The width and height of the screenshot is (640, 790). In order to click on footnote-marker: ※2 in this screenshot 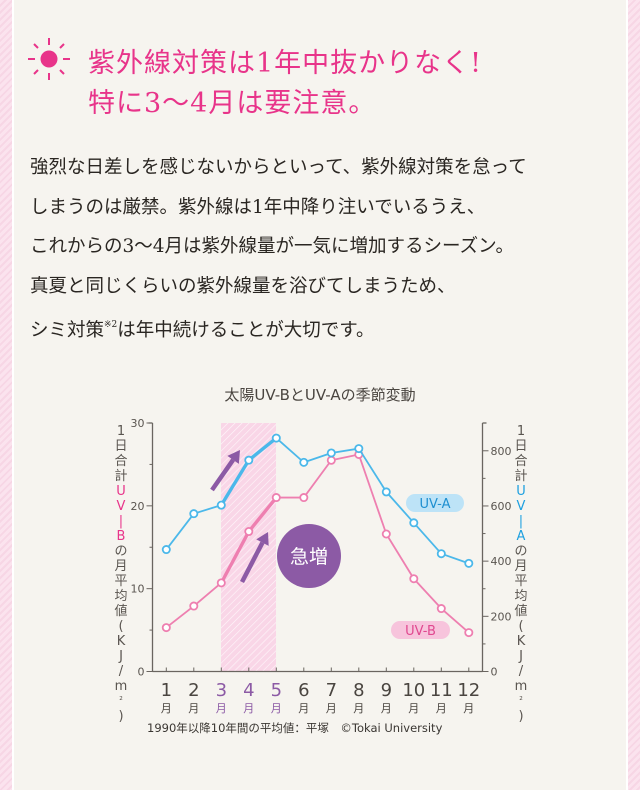, I will do `click(111, 325)`.